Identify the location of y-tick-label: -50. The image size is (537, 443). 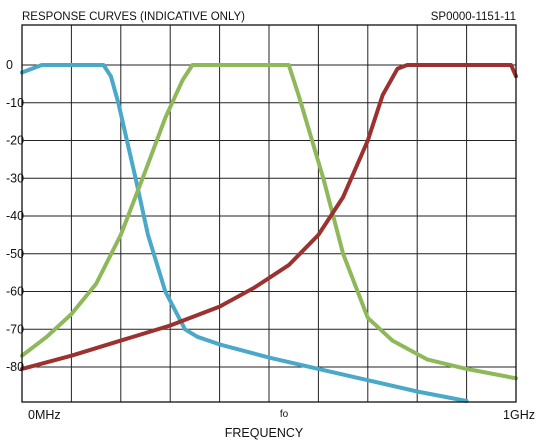
(15, 254).